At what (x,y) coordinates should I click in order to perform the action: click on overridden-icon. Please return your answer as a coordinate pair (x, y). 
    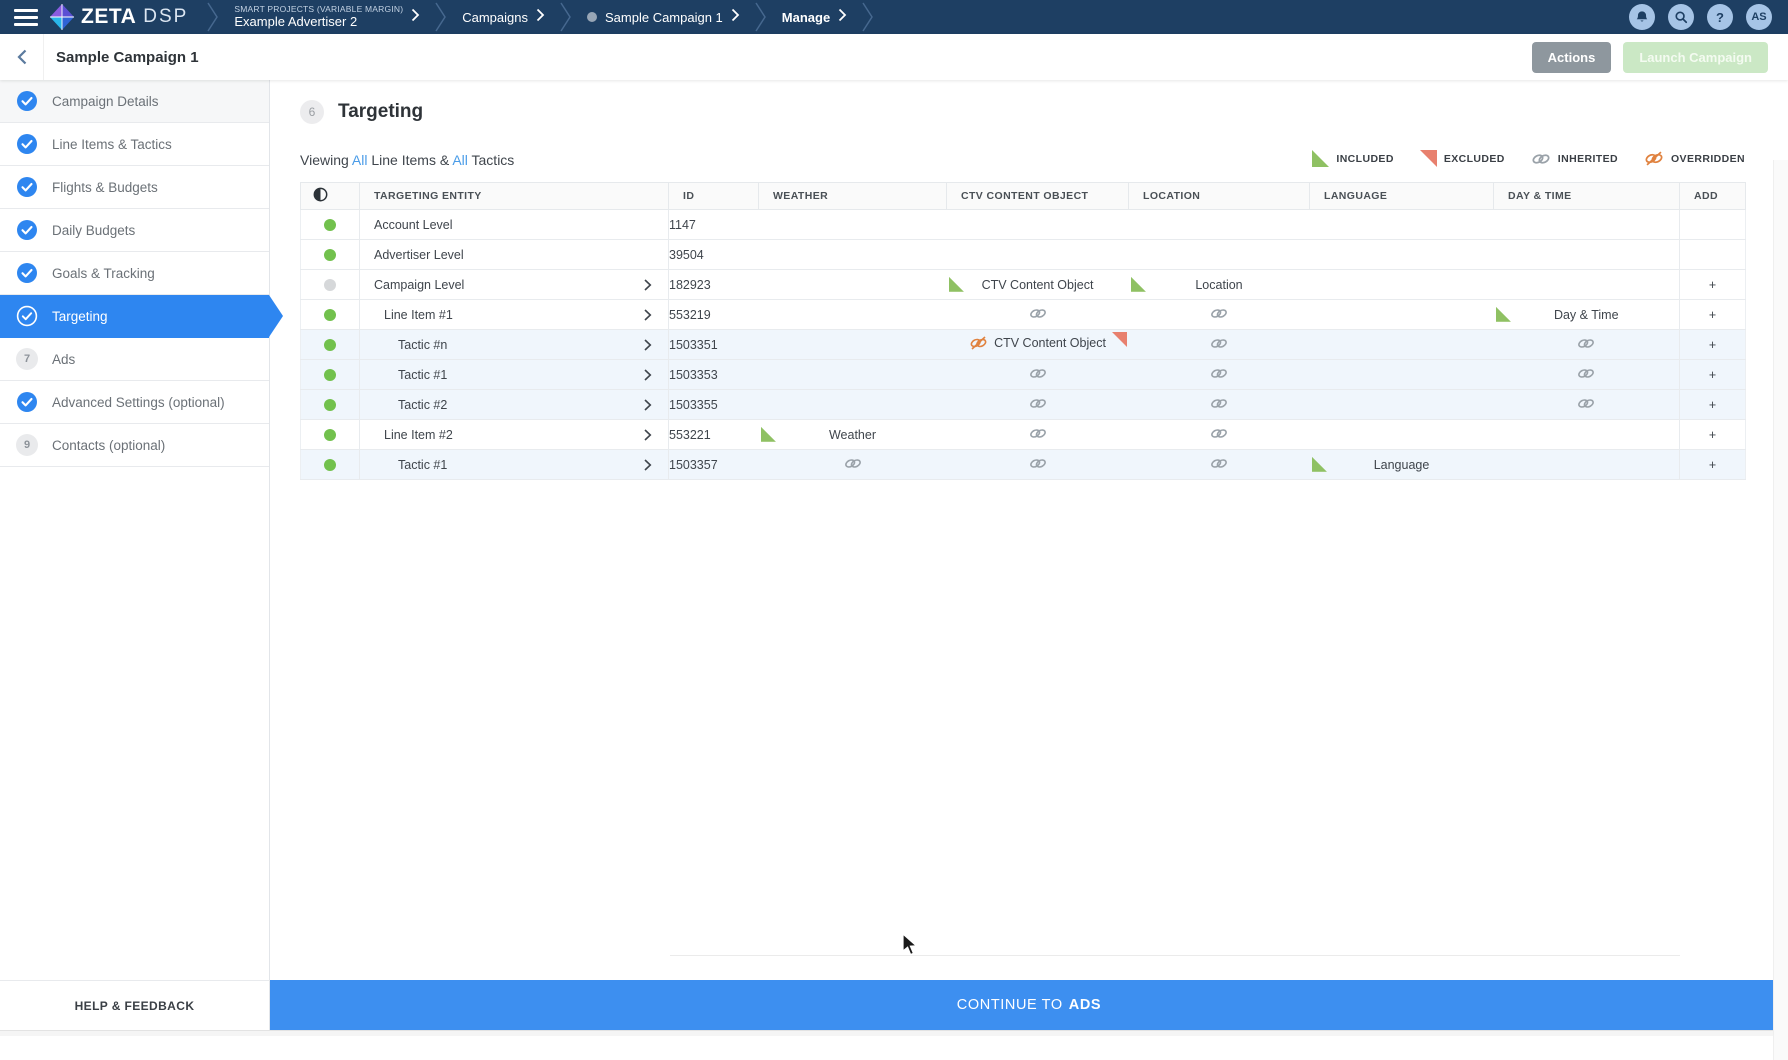
    Looking at the image, I should click on (1654, 158).